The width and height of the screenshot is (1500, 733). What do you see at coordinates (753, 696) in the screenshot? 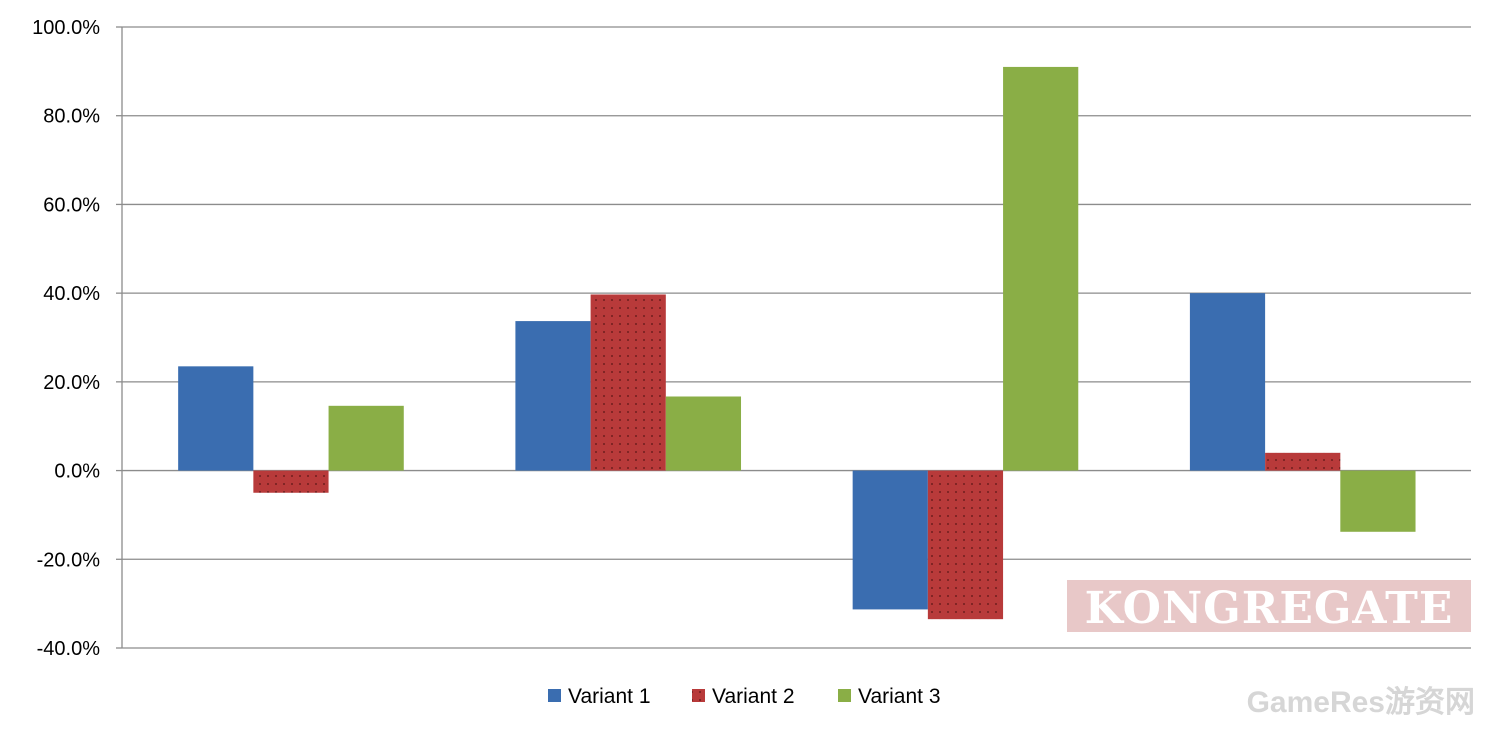
I see `legend-label: Variant 2` at bounding box center [753, 696].